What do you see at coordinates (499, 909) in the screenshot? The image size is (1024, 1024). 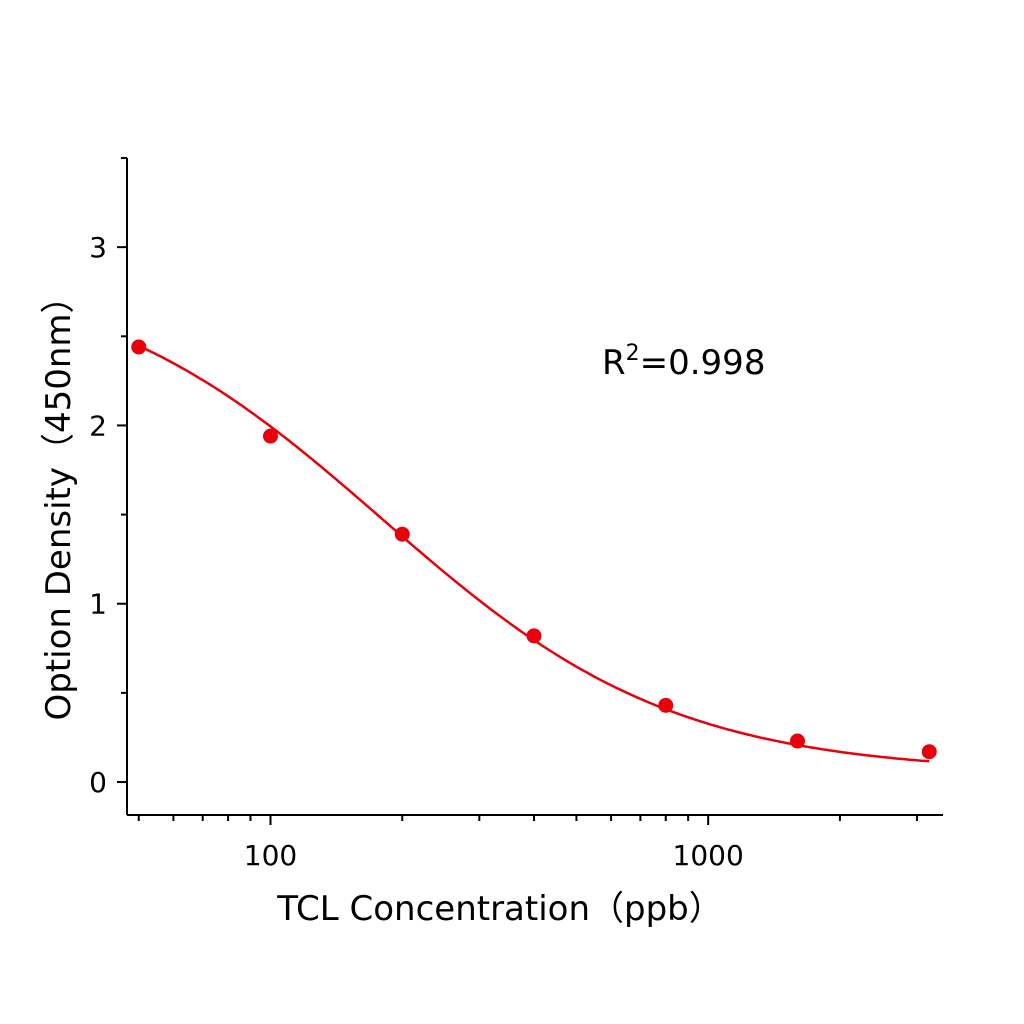 I see `x-axis-title: TCL Concentration（ppb）` at bounding box center [499, 909].